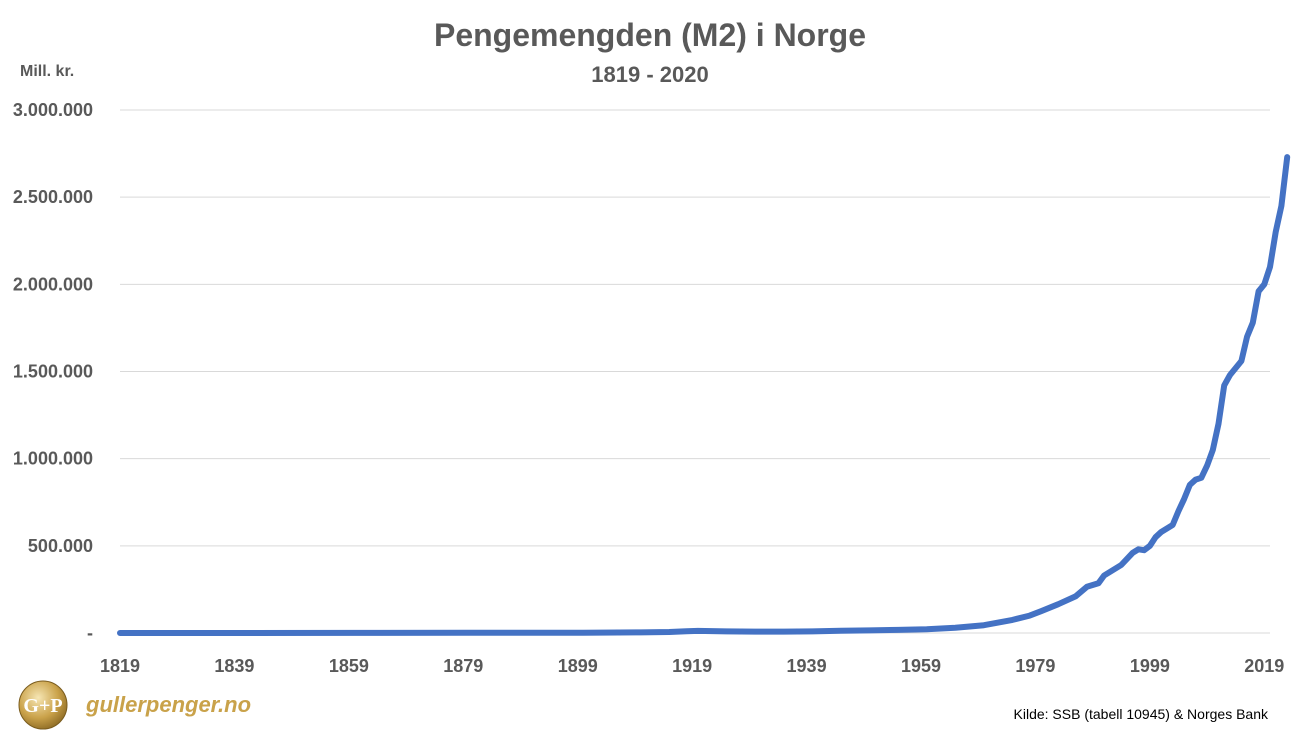 This screenshot has height=742, width=1301. Describe the element at coordinates (90, 633) in the screenshot. I see `y-tick-label: -` at that location.